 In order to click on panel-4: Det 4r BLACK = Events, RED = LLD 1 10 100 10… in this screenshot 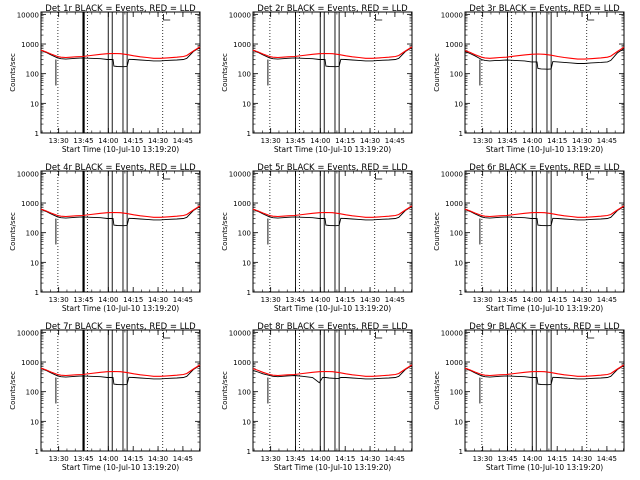, I will do `click(105, 238)`.